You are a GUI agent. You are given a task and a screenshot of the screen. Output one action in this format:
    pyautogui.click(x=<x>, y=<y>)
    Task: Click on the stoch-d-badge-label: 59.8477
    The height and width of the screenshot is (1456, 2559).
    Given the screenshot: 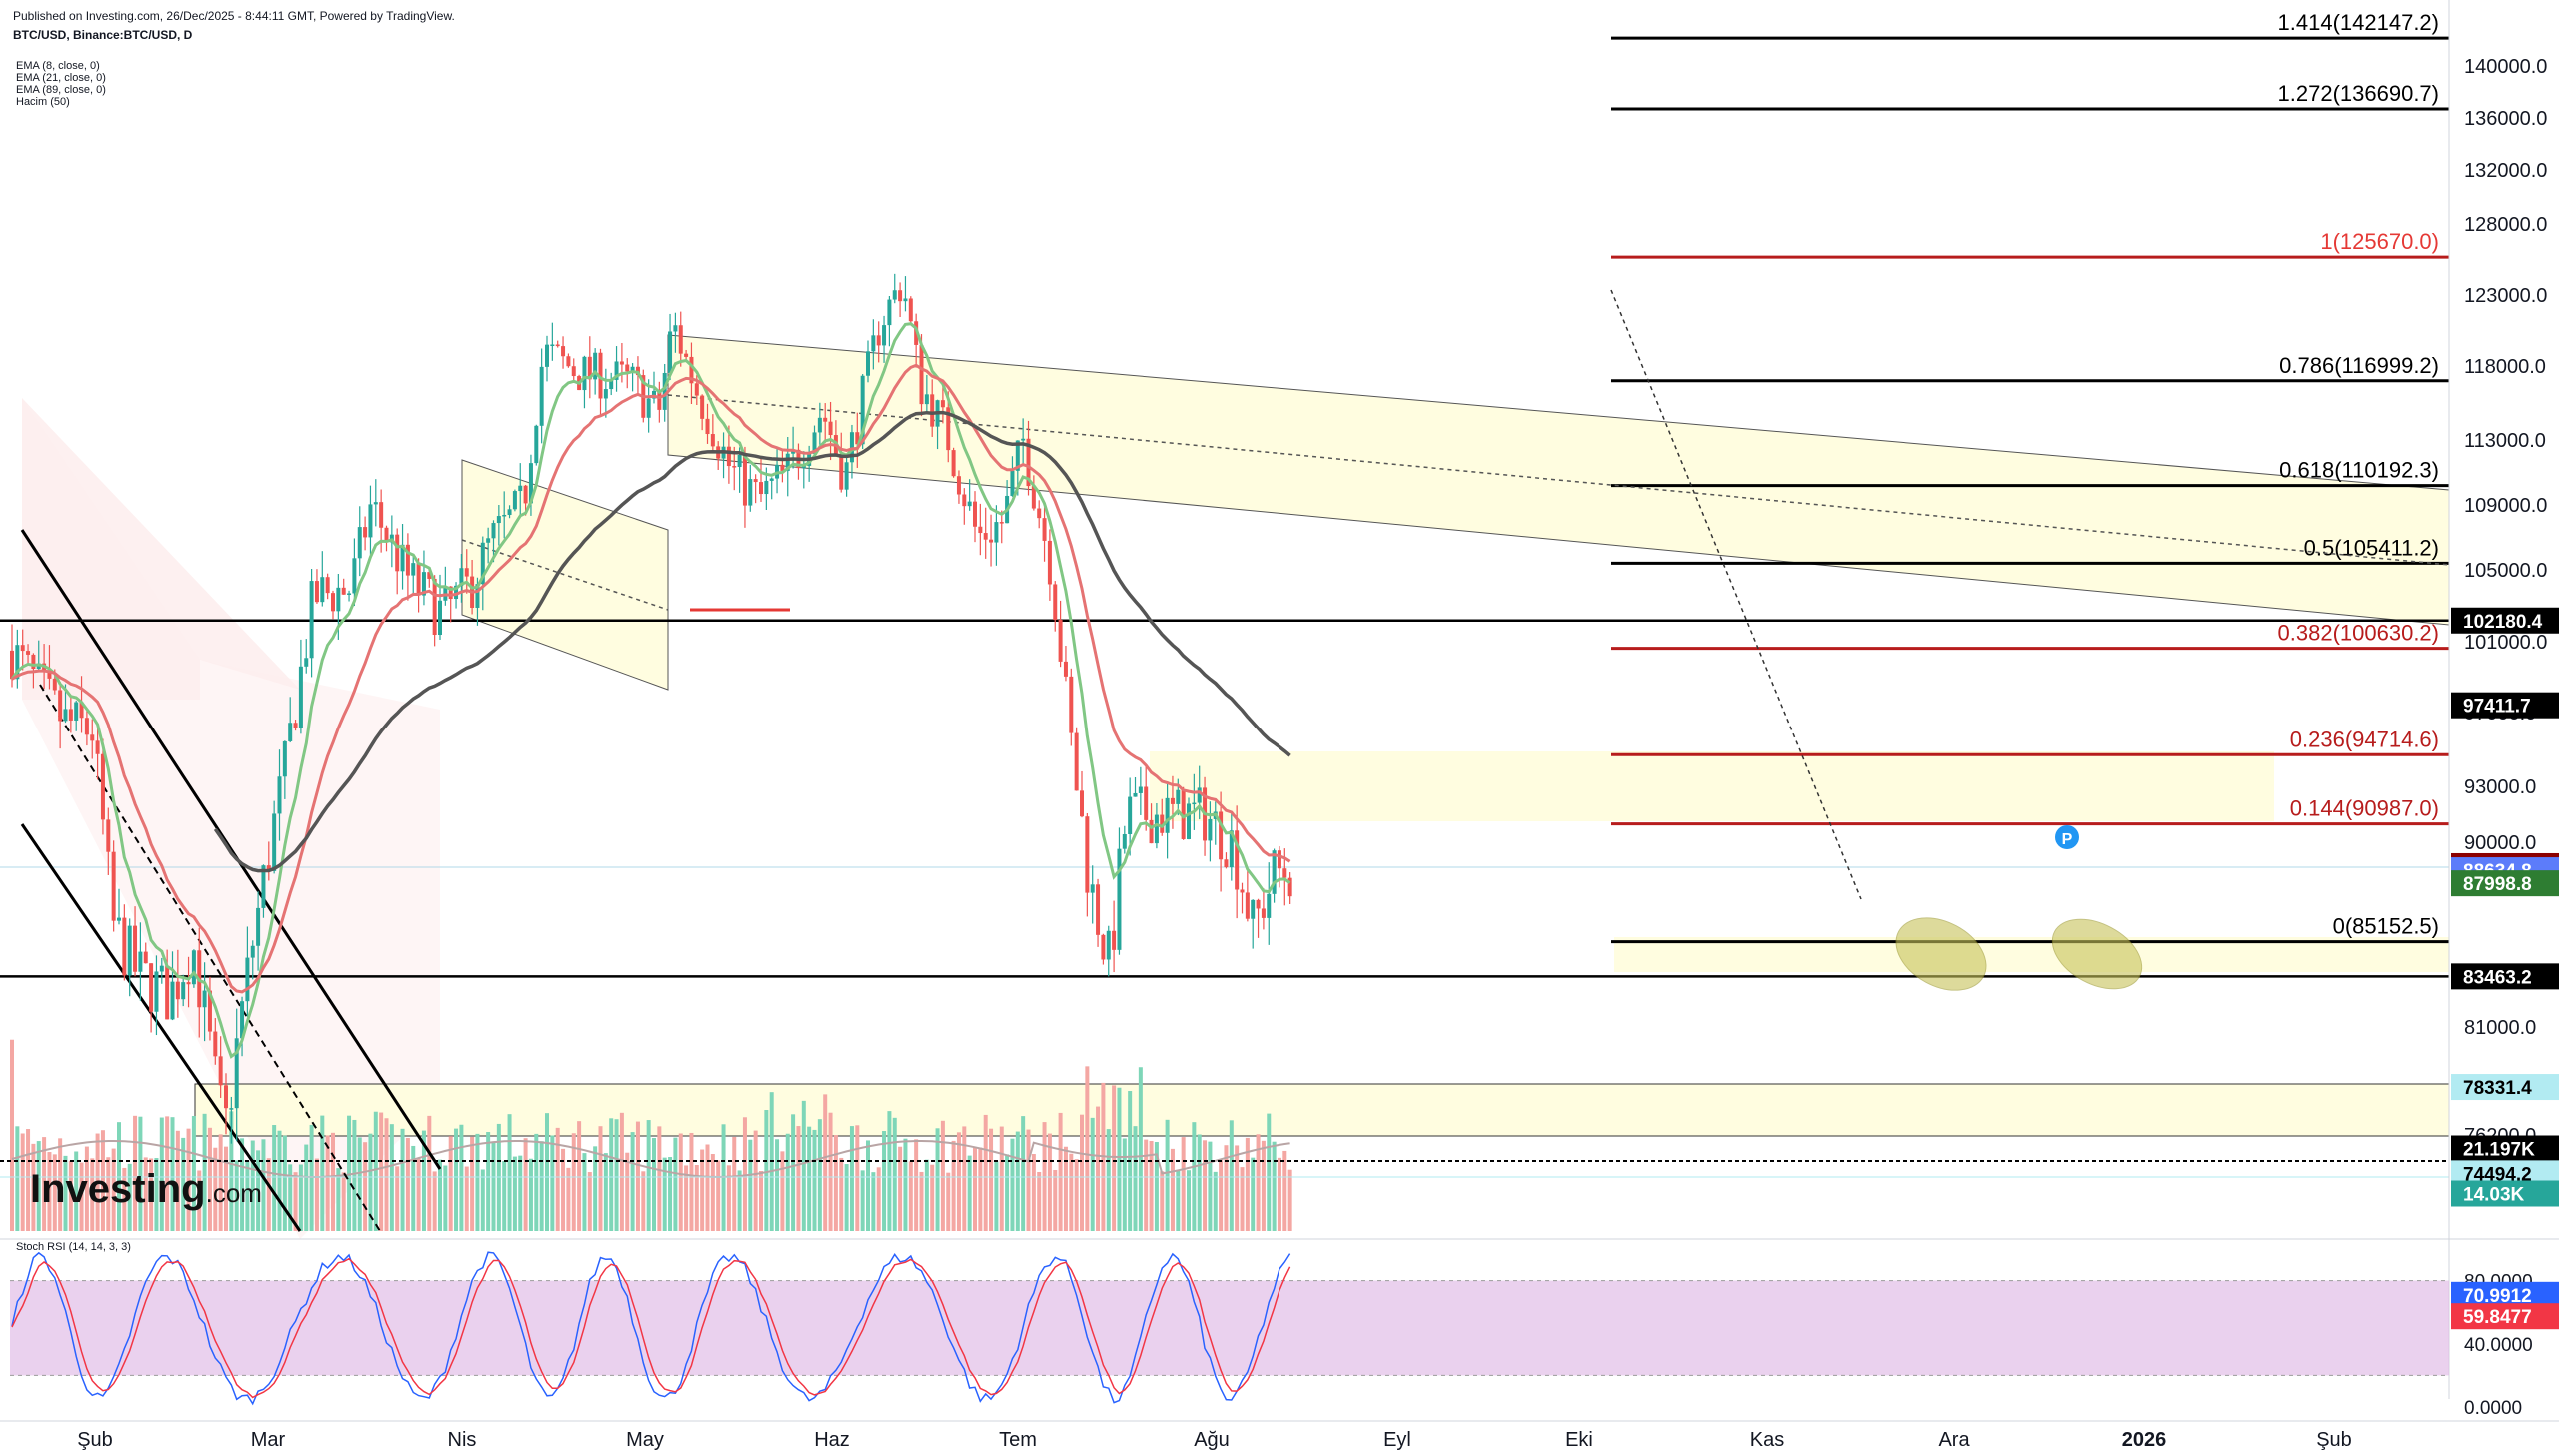 What is the action you would take?
    pyautogui.click(x=2497, y=1317)
    